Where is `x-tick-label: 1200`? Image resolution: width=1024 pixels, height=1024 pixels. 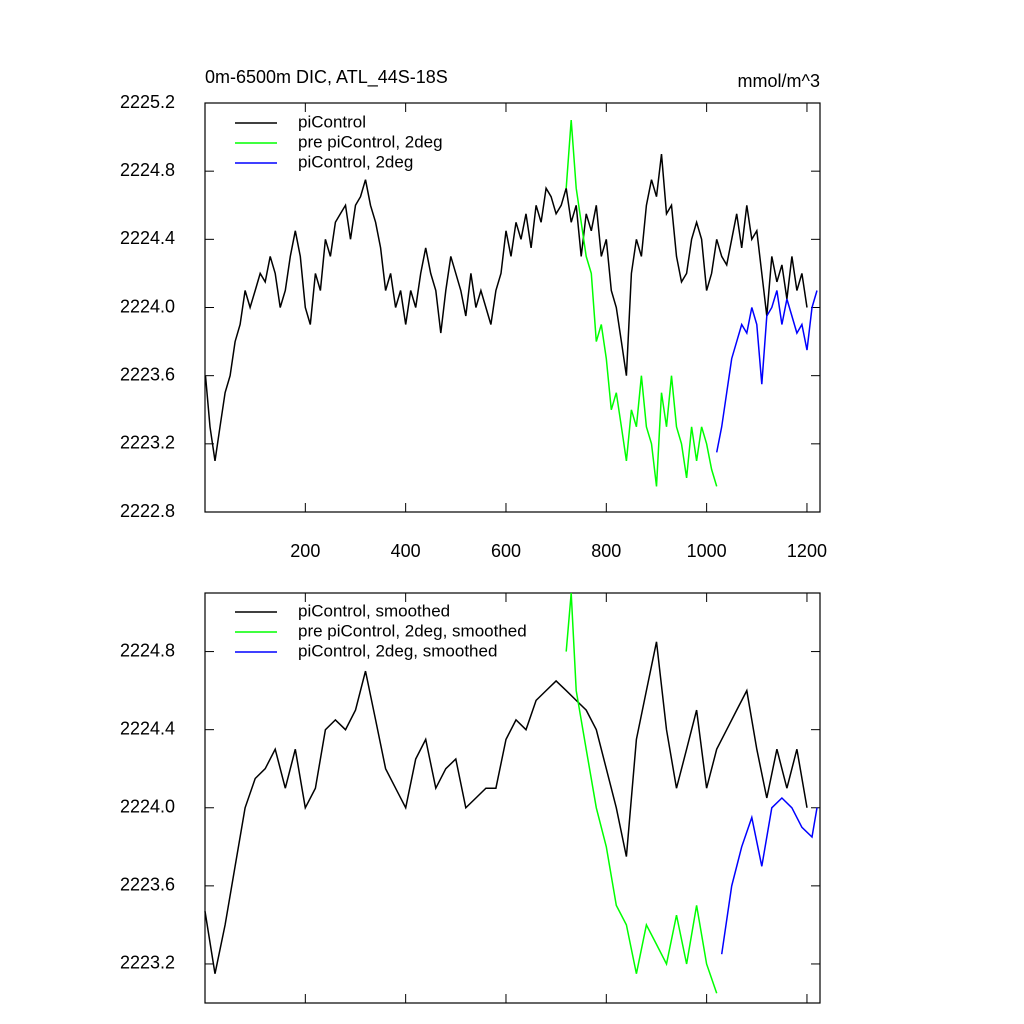
x-tick-label: 1200 is located at coordinates (807, 551).